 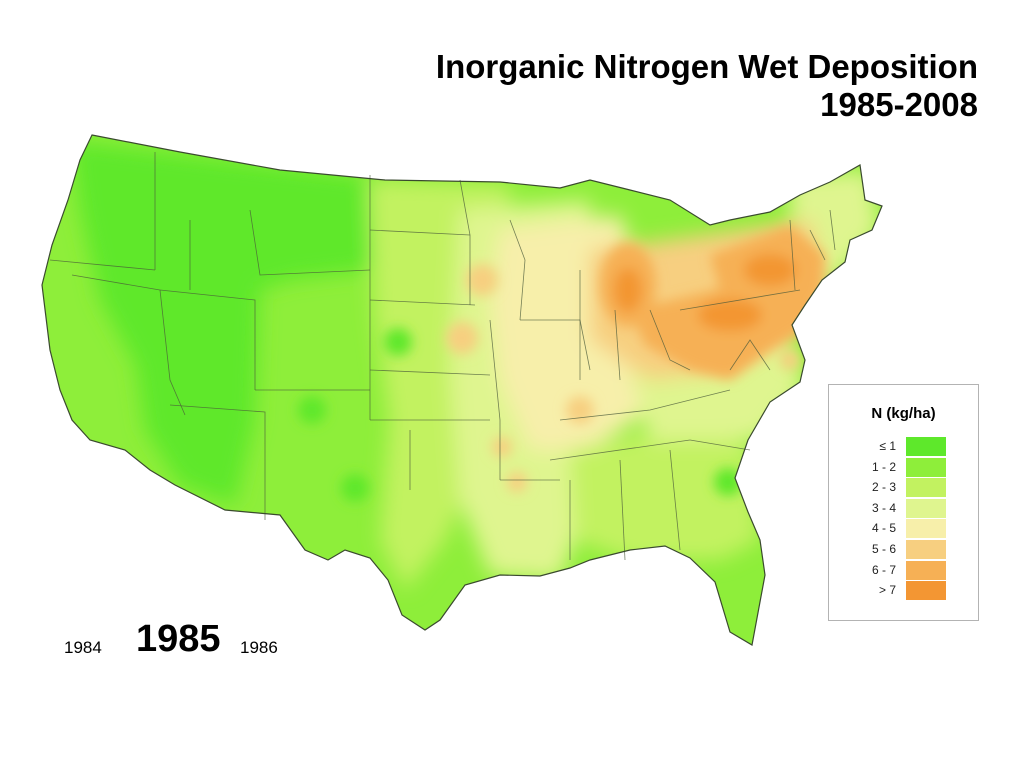 I want to click on legend-item-label: 4 - 5, so click(x=883, y=528).